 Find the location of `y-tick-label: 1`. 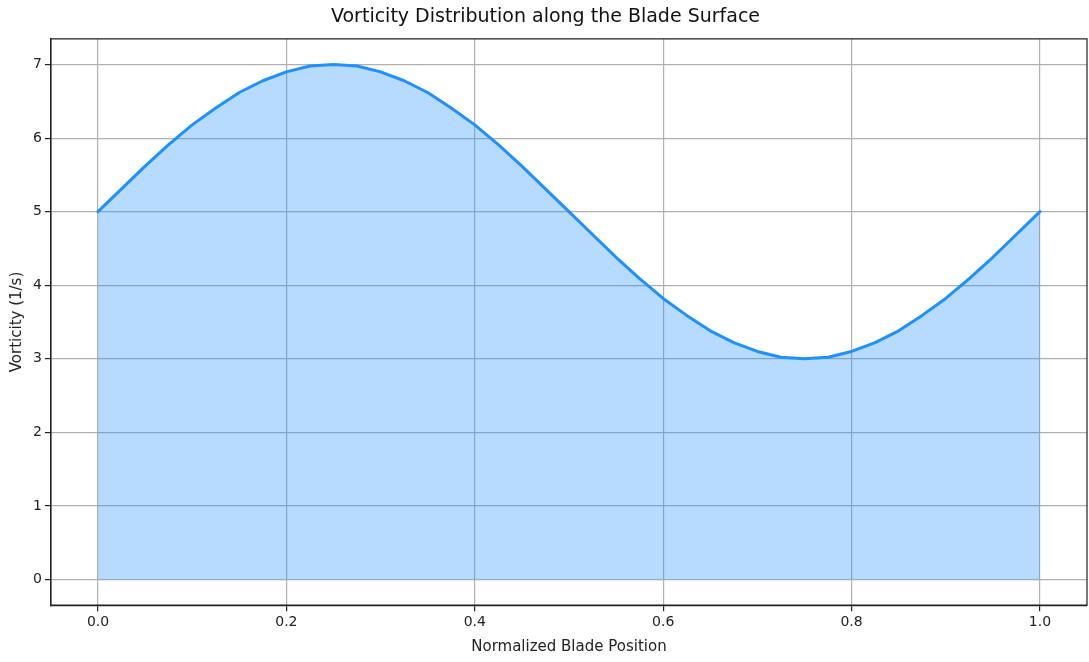

y-tick-label: 1 is located at coordinates (37, 504).